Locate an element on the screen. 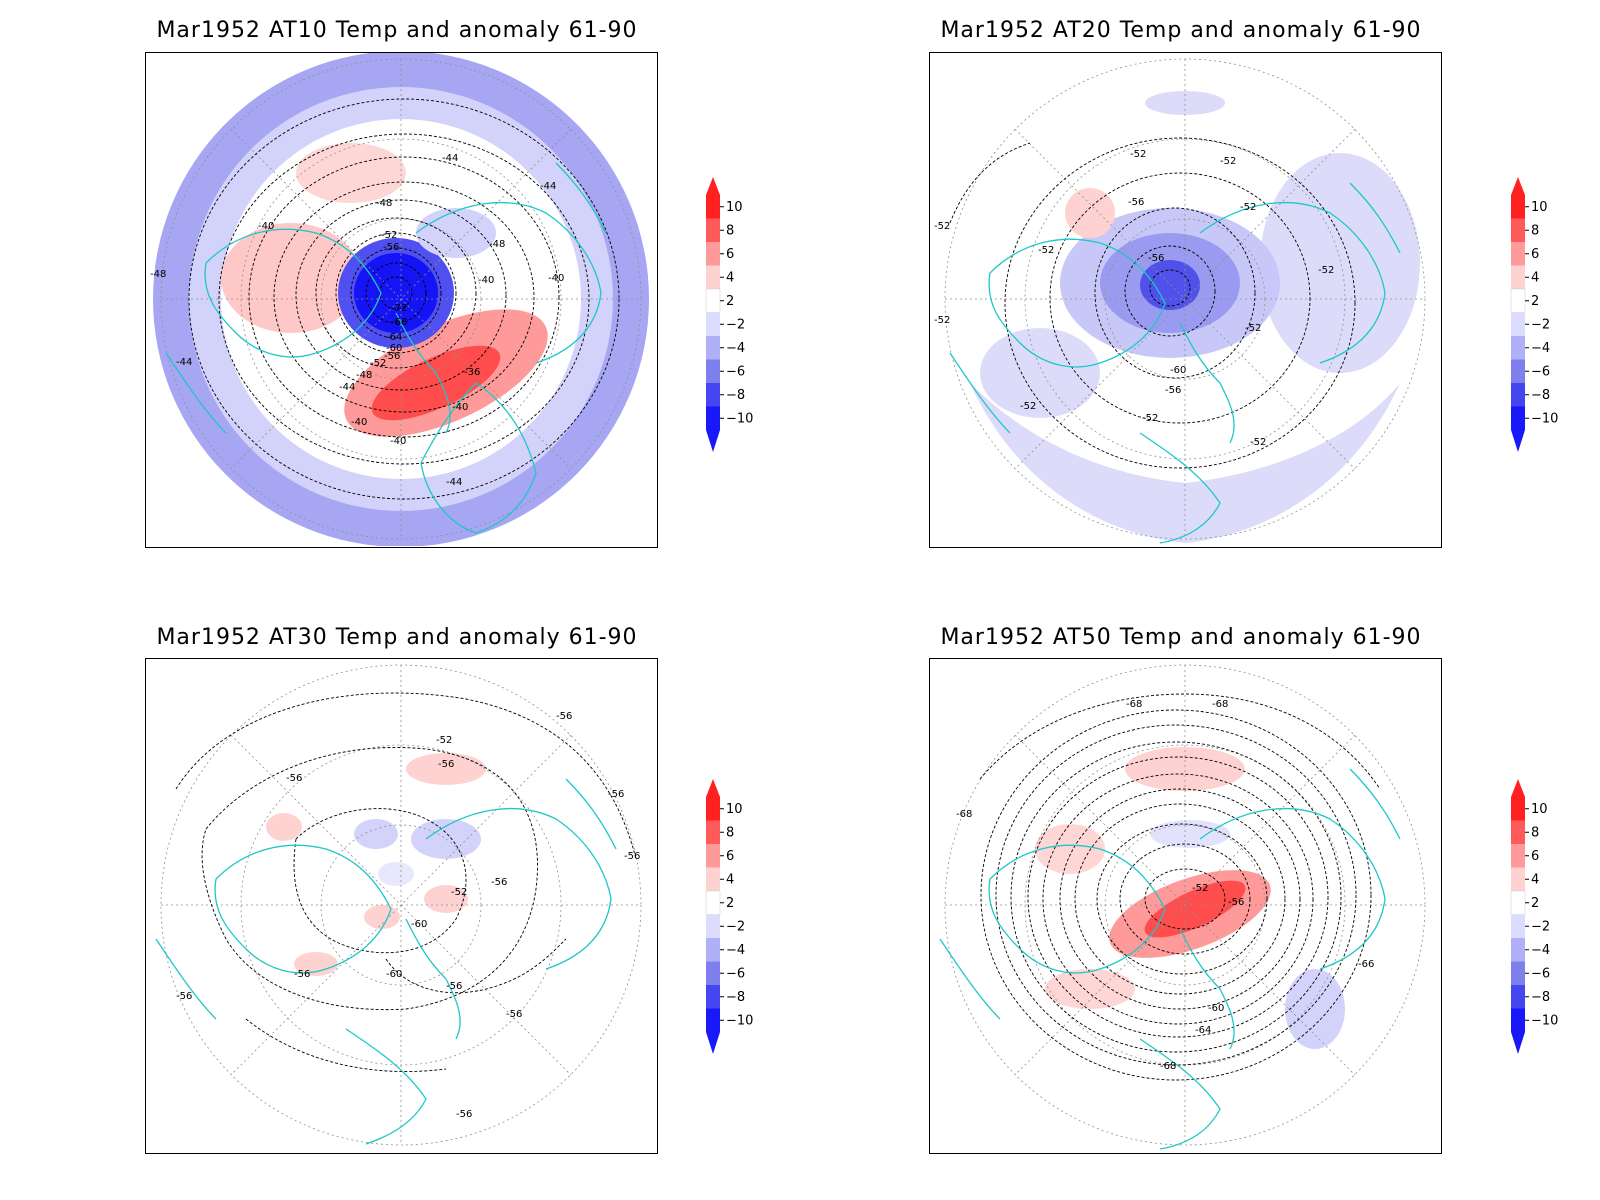 This screenshot has width=1600, height=1200. panel-title-at10: Mar1952 AT10 Temp and anomaly 61-90 is located at coordinates (397, 30).